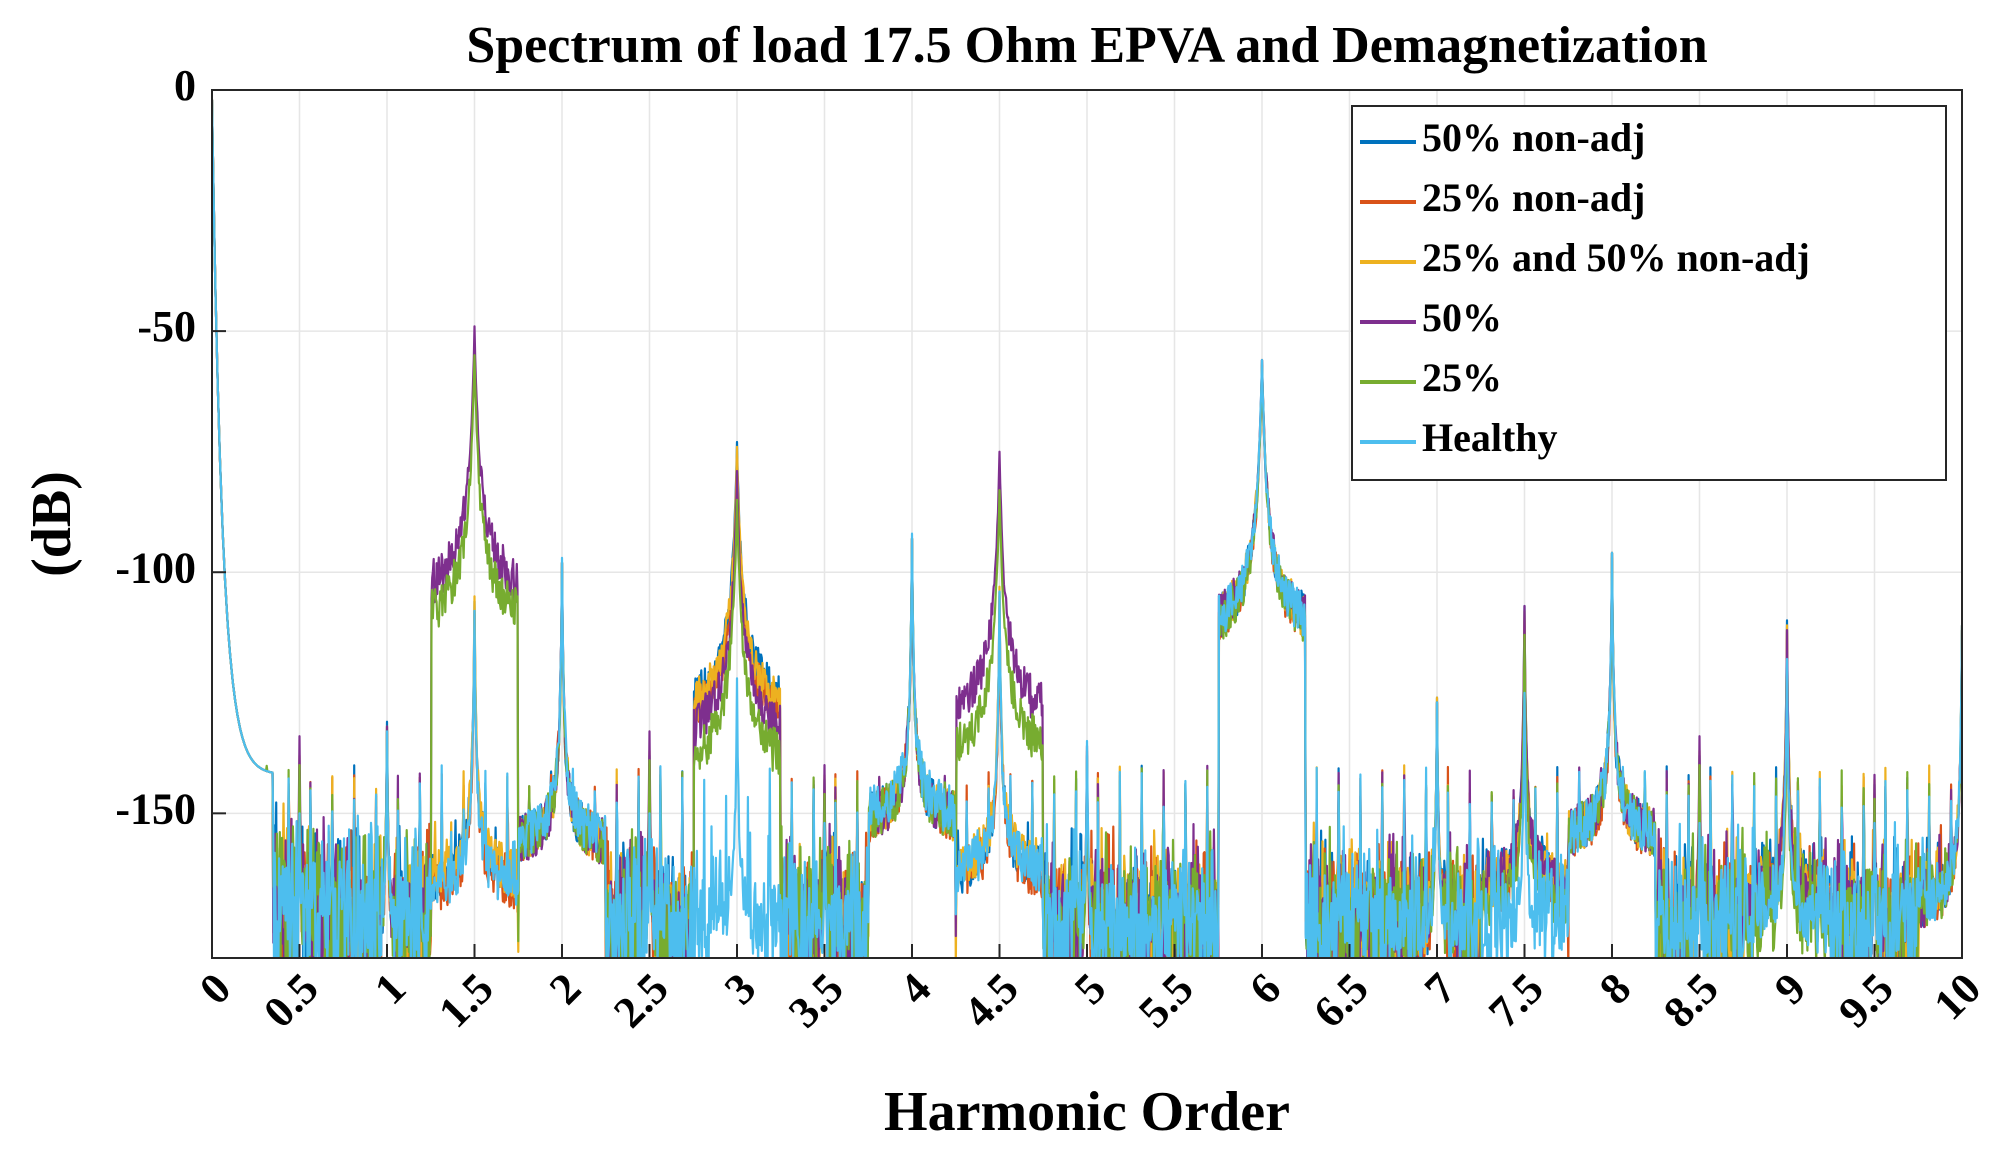 The height and width of the screenshot is (1157, 2010). Describe the element at coordinates (1615, 989) in the screenshot. I see `x-tick-label: 8` at that location.